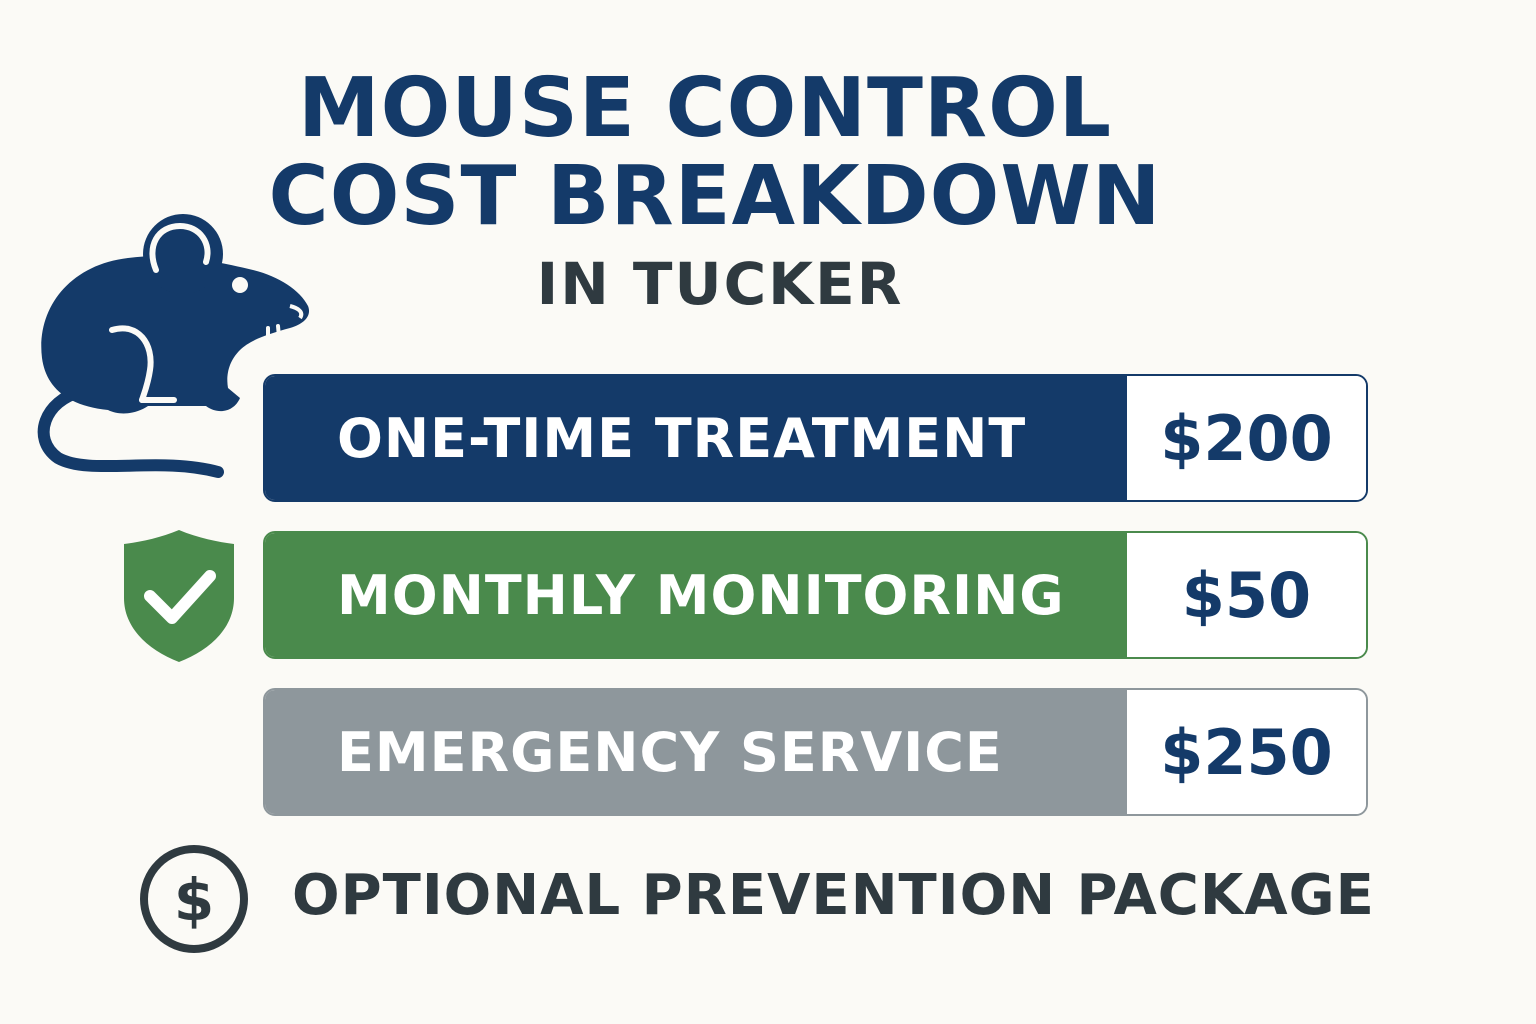 The image size is (1536, 1024). I want to click on service-row-monthly: MONTHLY MONITORING $50, so click(815, 595).